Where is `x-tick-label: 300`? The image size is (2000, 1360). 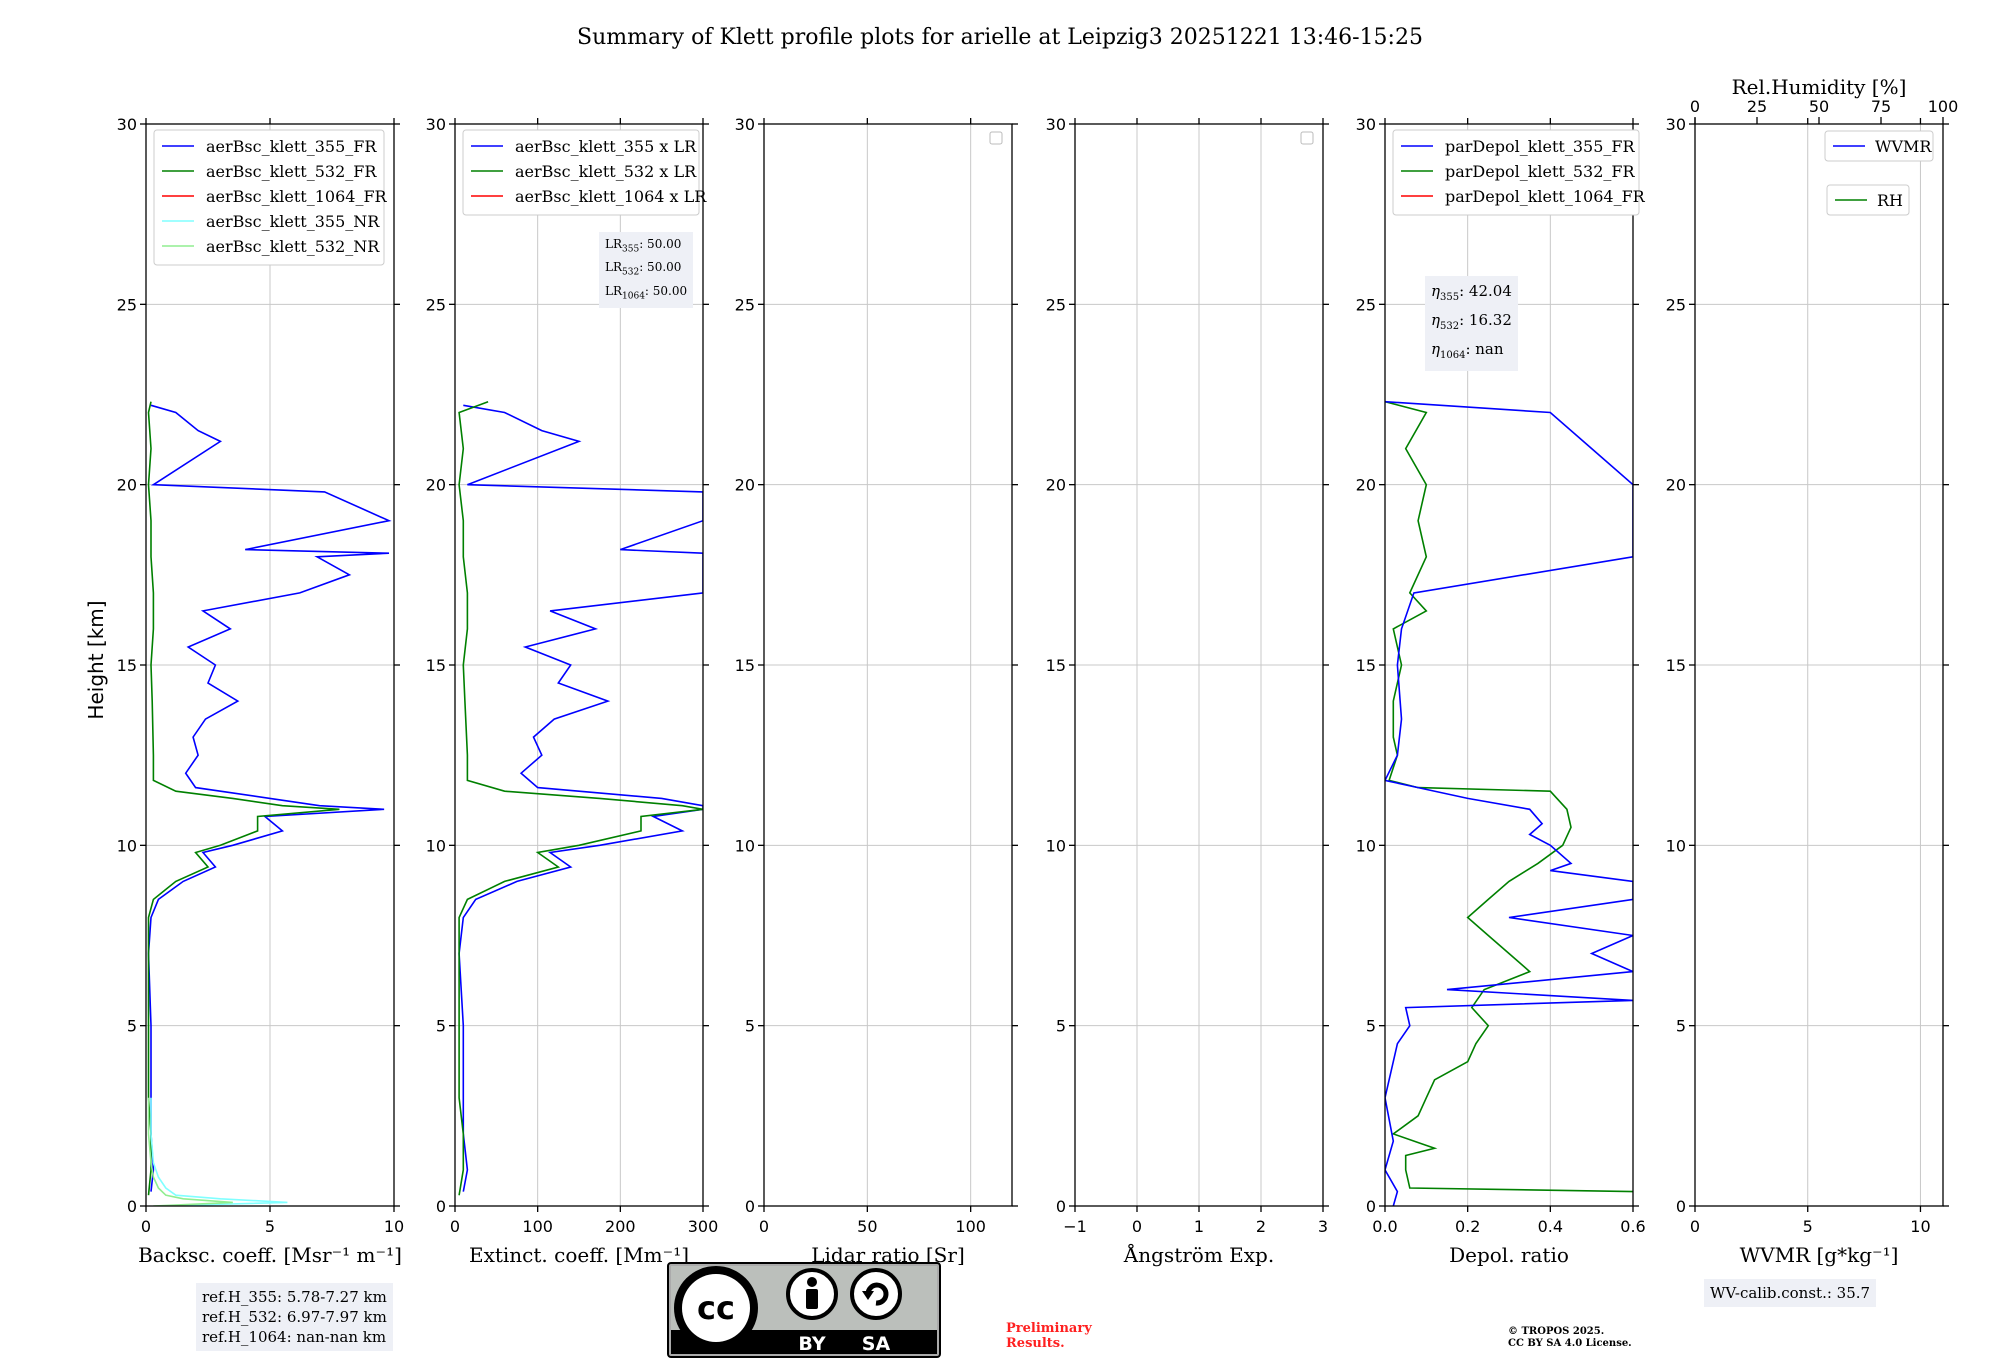
x-tick-label: 300 is located at coordinates (703, 1226).